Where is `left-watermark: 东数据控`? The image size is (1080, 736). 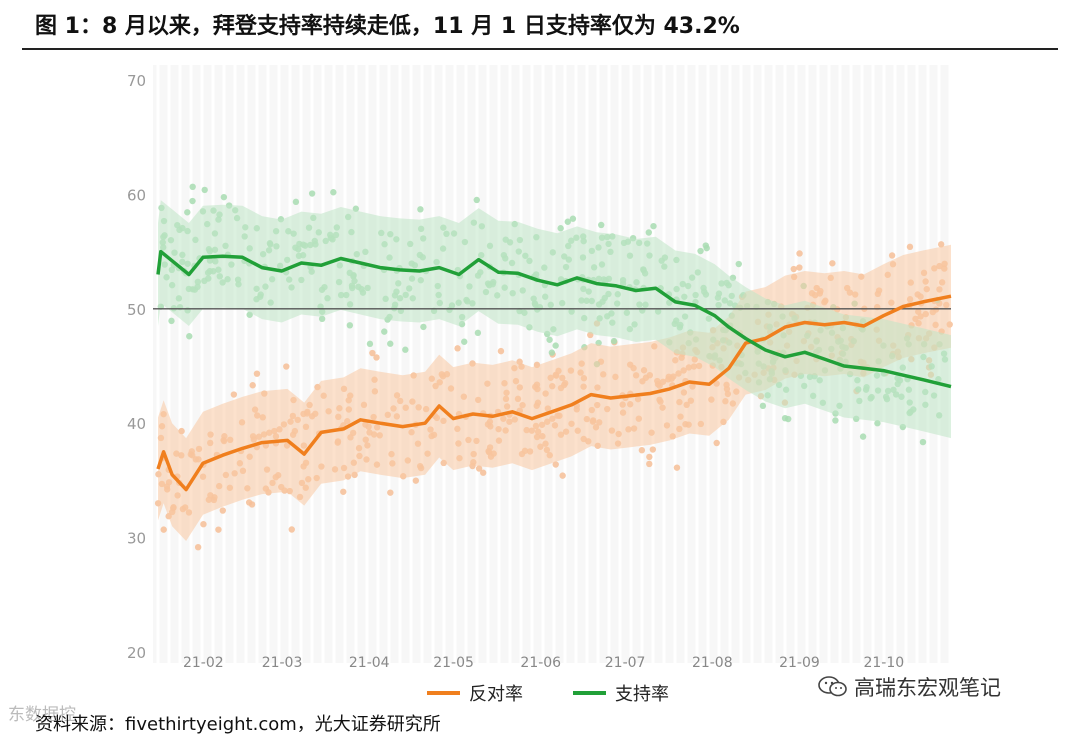 left-watermark: 东数据控 is located at coordinates (42, 715).